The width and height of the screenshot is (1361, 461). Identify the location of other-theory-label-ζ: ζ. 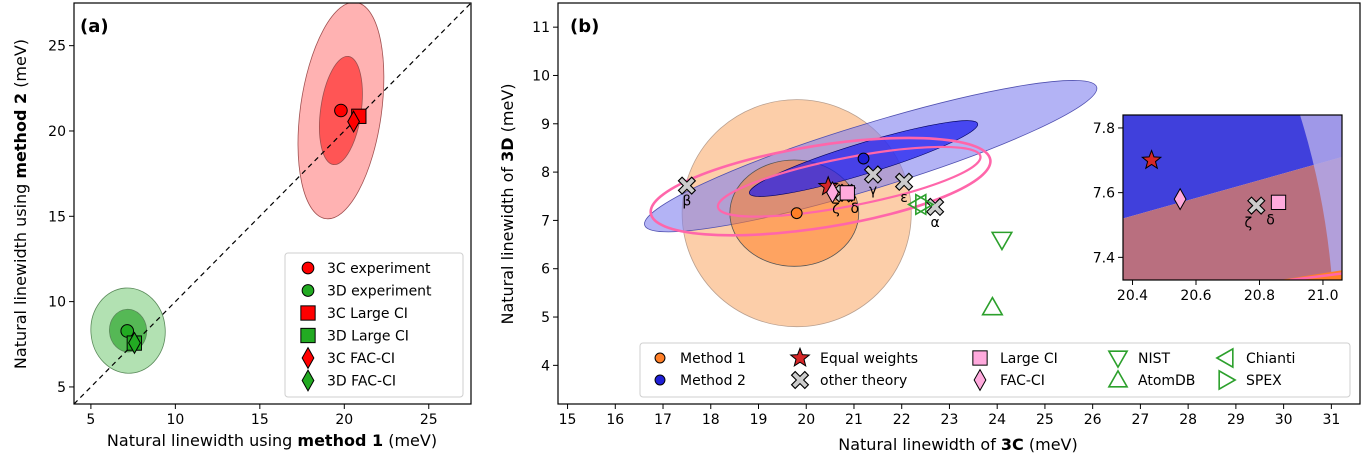
(836, 209).